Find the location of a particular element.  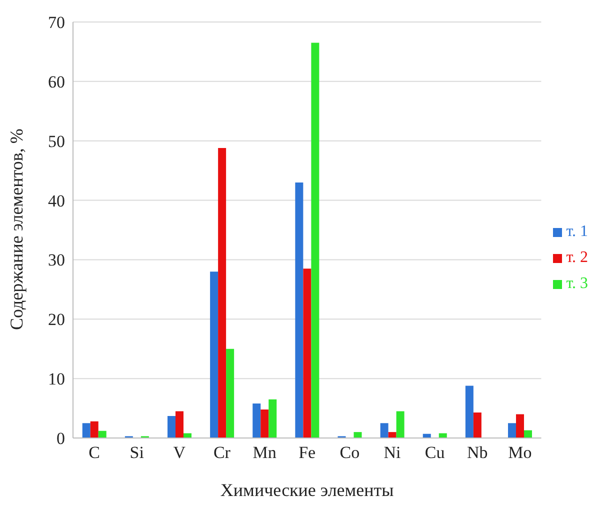

y-tick-label: 40 is located at coordinates (56, 200).